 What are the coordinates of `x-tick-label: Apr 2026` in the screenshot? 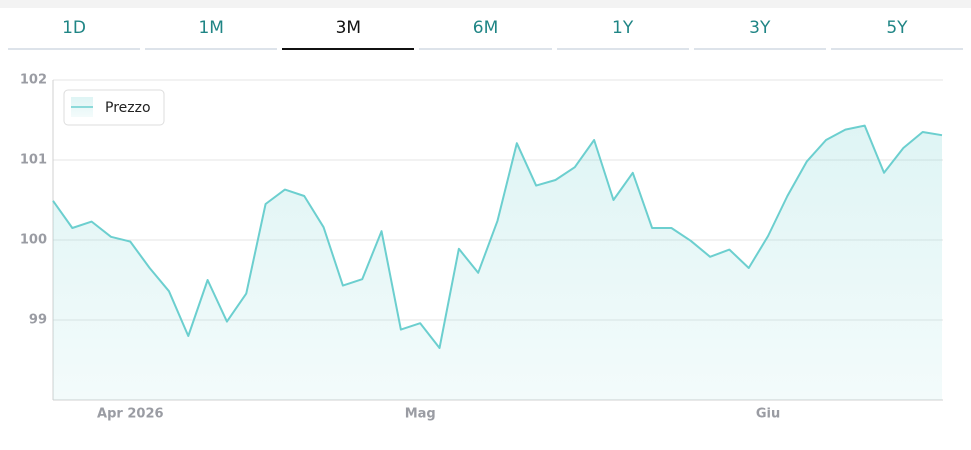 It's located at (130, 414).